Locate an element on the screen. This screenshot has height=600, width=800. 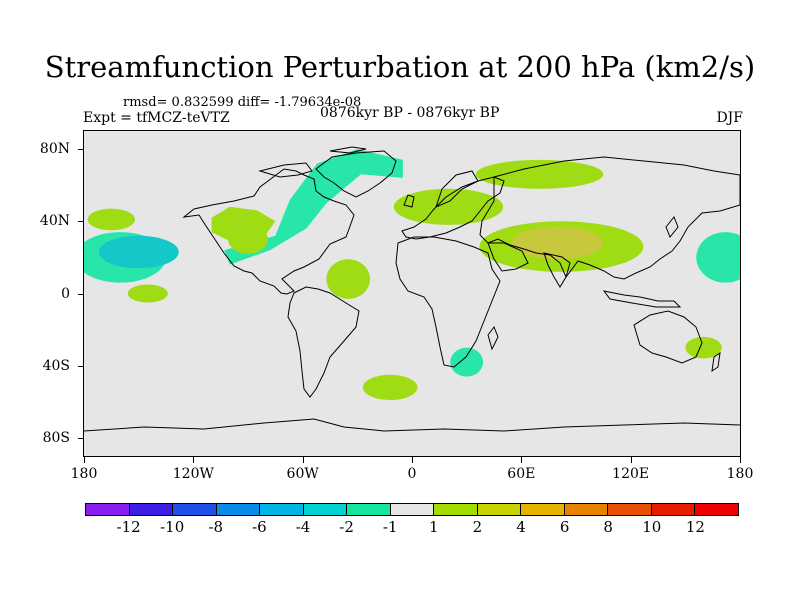
coastline-asia is located at coordinates (609, 218).